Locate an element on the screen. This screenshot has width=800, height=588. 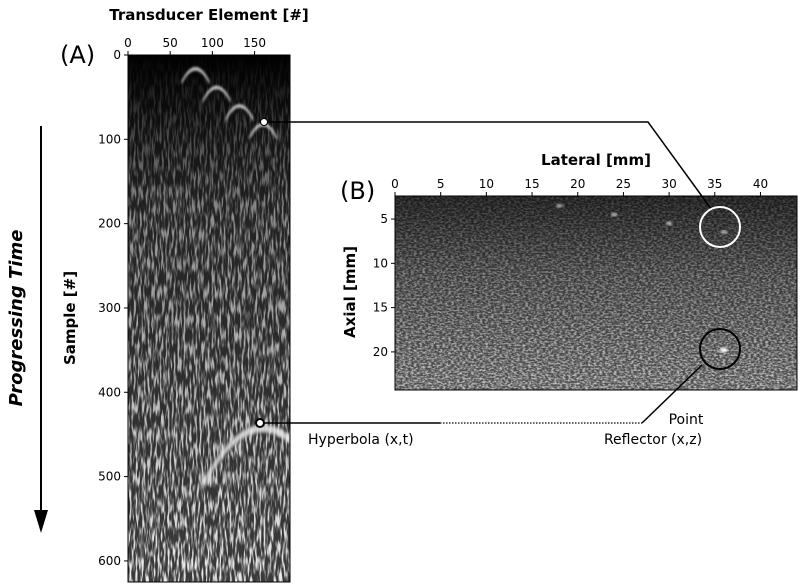
top-hyperbola-marker is located at coordinates (264, 122).